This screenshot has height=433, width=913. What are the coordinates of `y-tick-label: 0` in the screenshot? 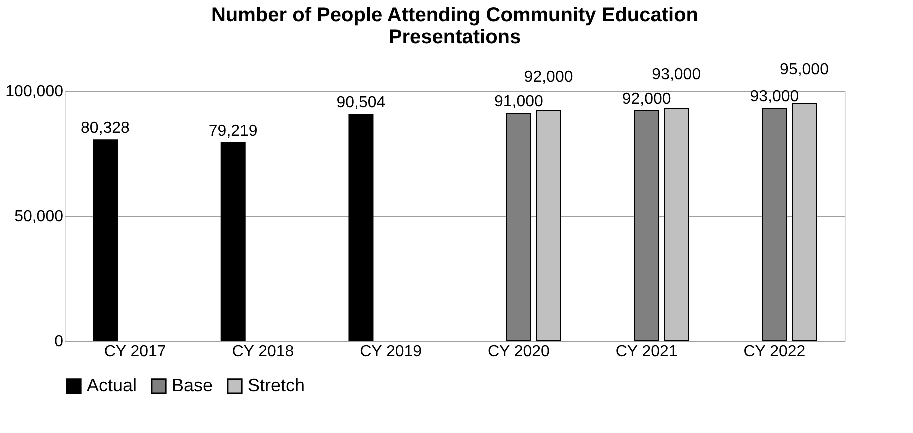 It's located at (59, 342).